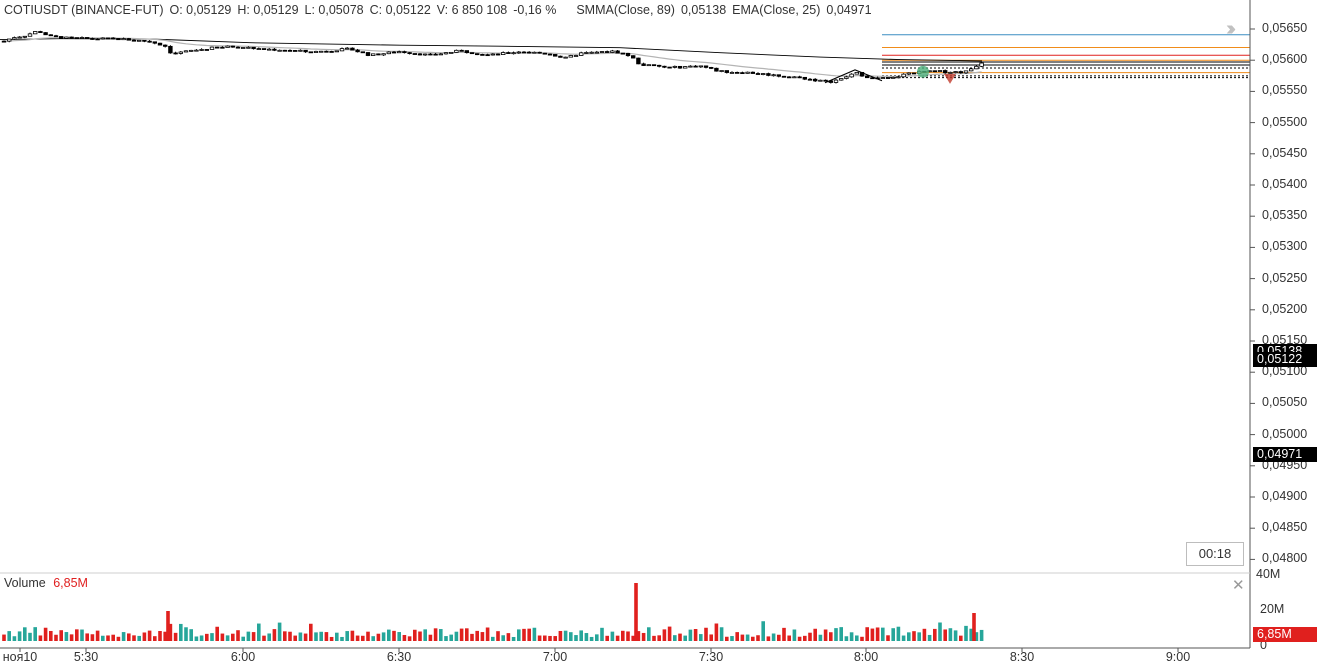 The image size is (1320, 669). I want to click on volume-axis-top: 40M, so click(1268, 574).